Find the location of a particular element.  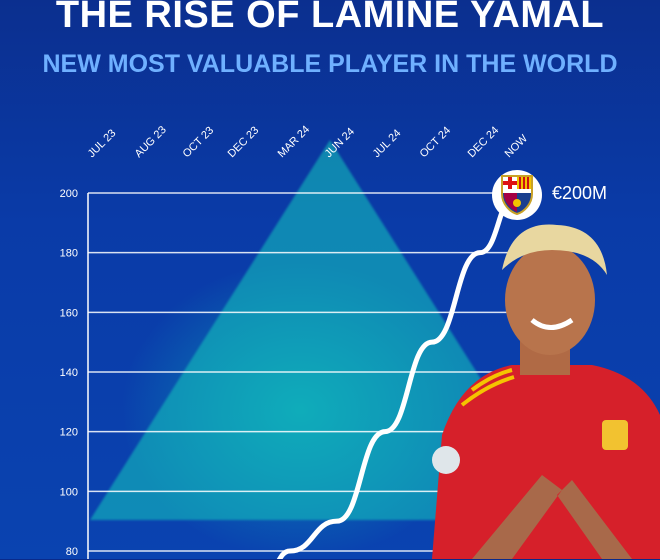

y-tick-label: 140 is located at coordinates (69, 373).